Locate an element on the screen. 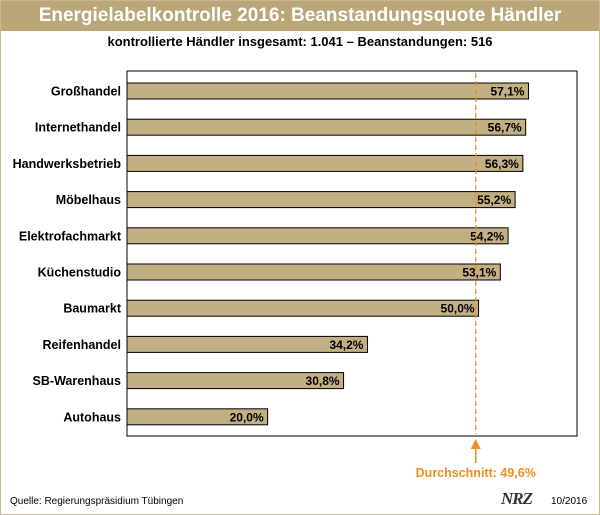 The image size is (600, 515). average-label: Durchschnitt: 49,6% is located at coordinates (476, 473).